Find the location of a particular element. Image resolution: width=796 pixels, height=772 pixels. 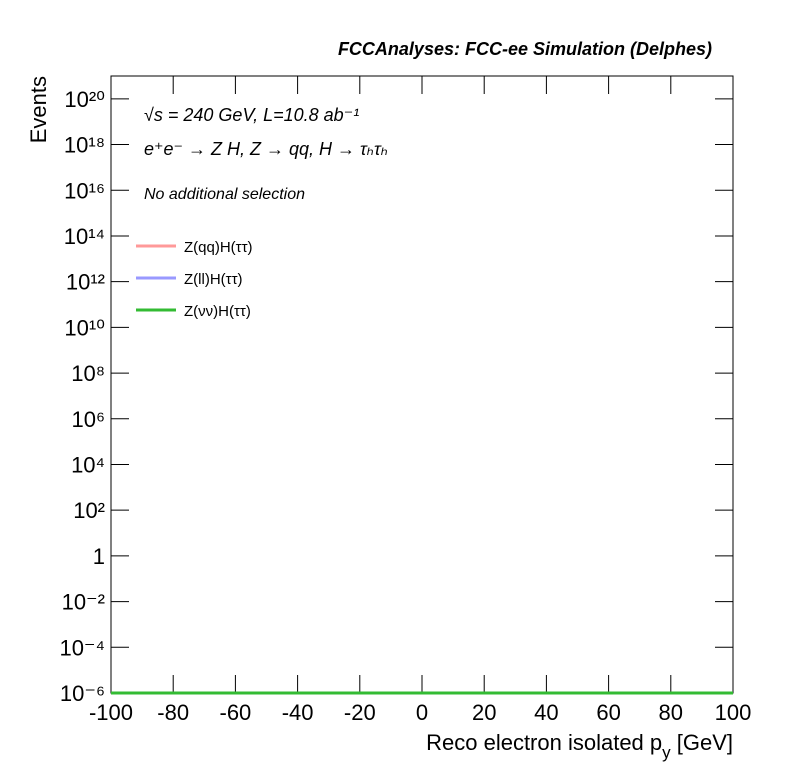

legend-label: Z(ll)H(ττ) is located at coordinates (213, 279).